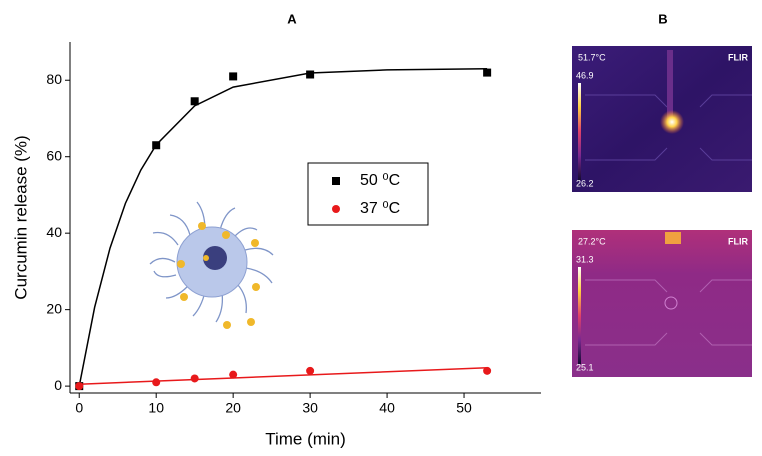  I want to click on panel-b-title: B, so click(662, 18).